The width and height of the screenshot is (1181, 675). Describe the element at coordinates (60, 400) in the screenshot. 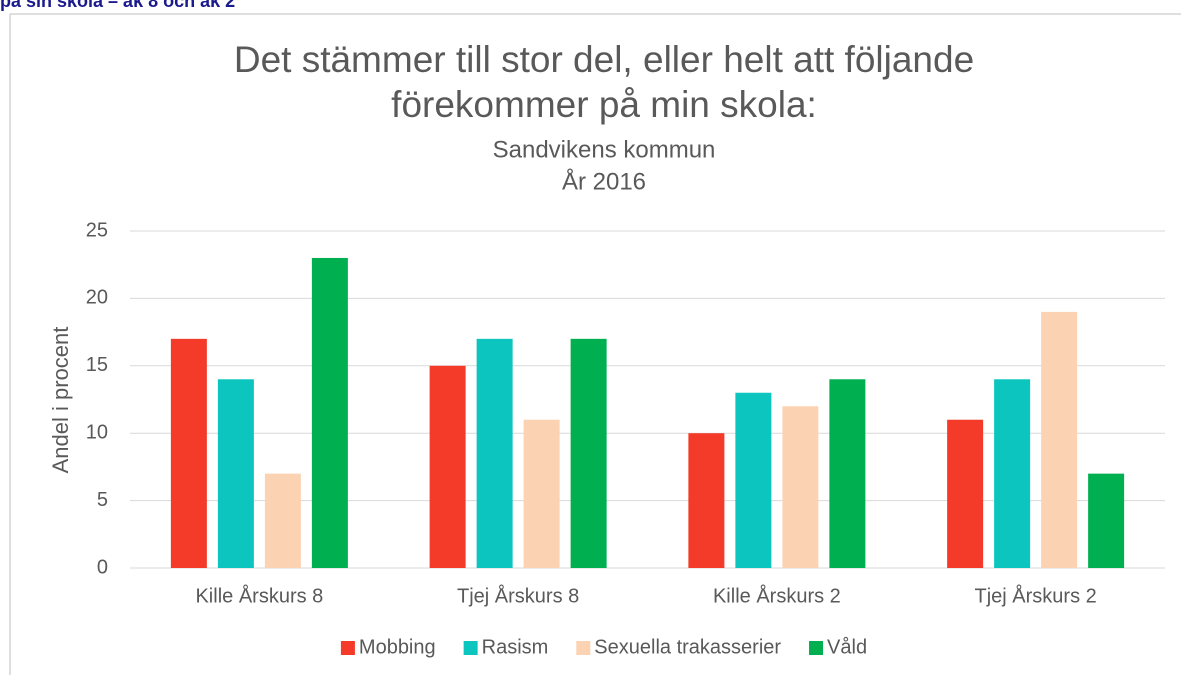

I see `y-axis-label: Andel i procent` at that location.